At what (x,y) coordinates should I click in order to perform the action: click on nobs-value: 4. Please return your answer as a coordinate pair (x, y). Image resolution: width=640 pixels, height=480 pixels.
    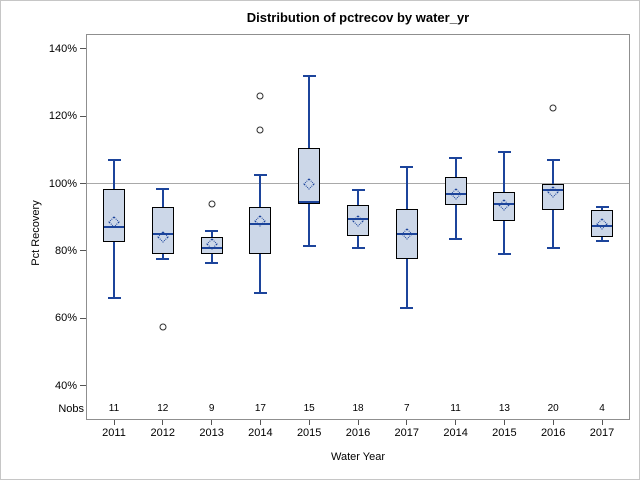
    Looking at the image, I should click on (602, 408).